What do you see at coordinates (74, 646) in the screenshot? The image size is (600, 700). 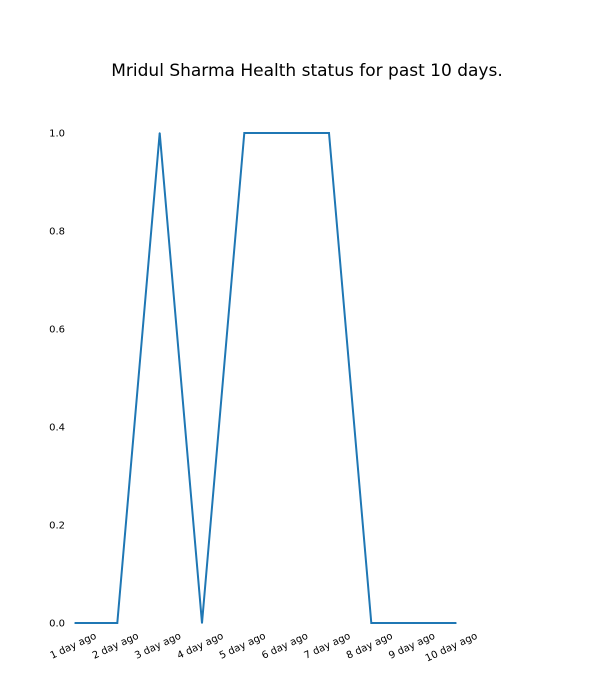 I see `x-tick-label: 1 day ago` at bounding box center [74, 646].